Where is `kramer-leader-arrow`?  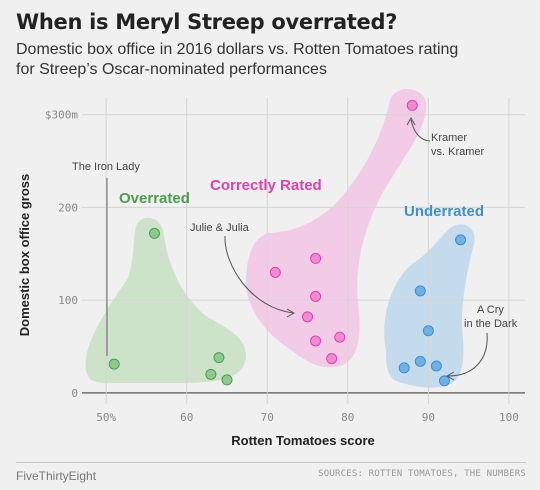 kramer-leader-arrow is located at coordinates (420, 130).